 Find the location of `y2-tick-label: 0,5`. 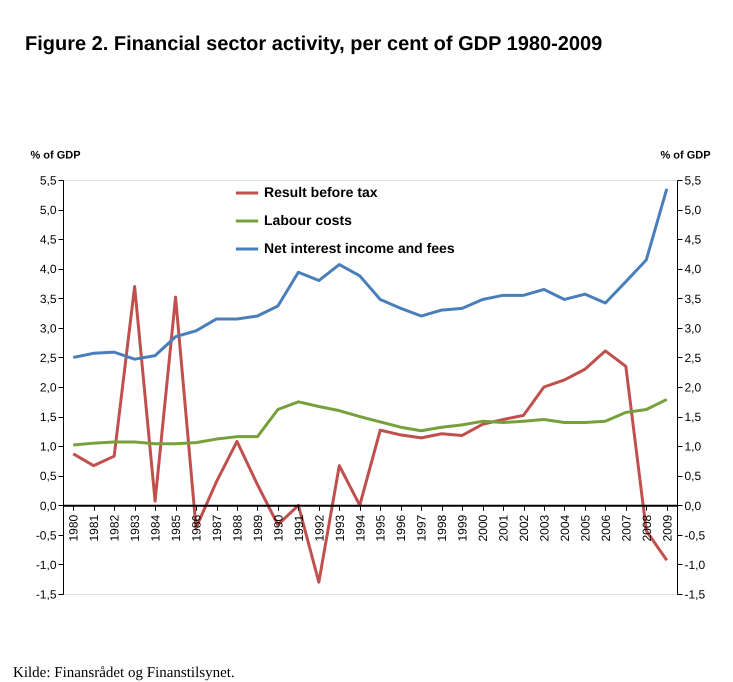

y2-tick-label: 0,5 is located at coordinates (693, 476).